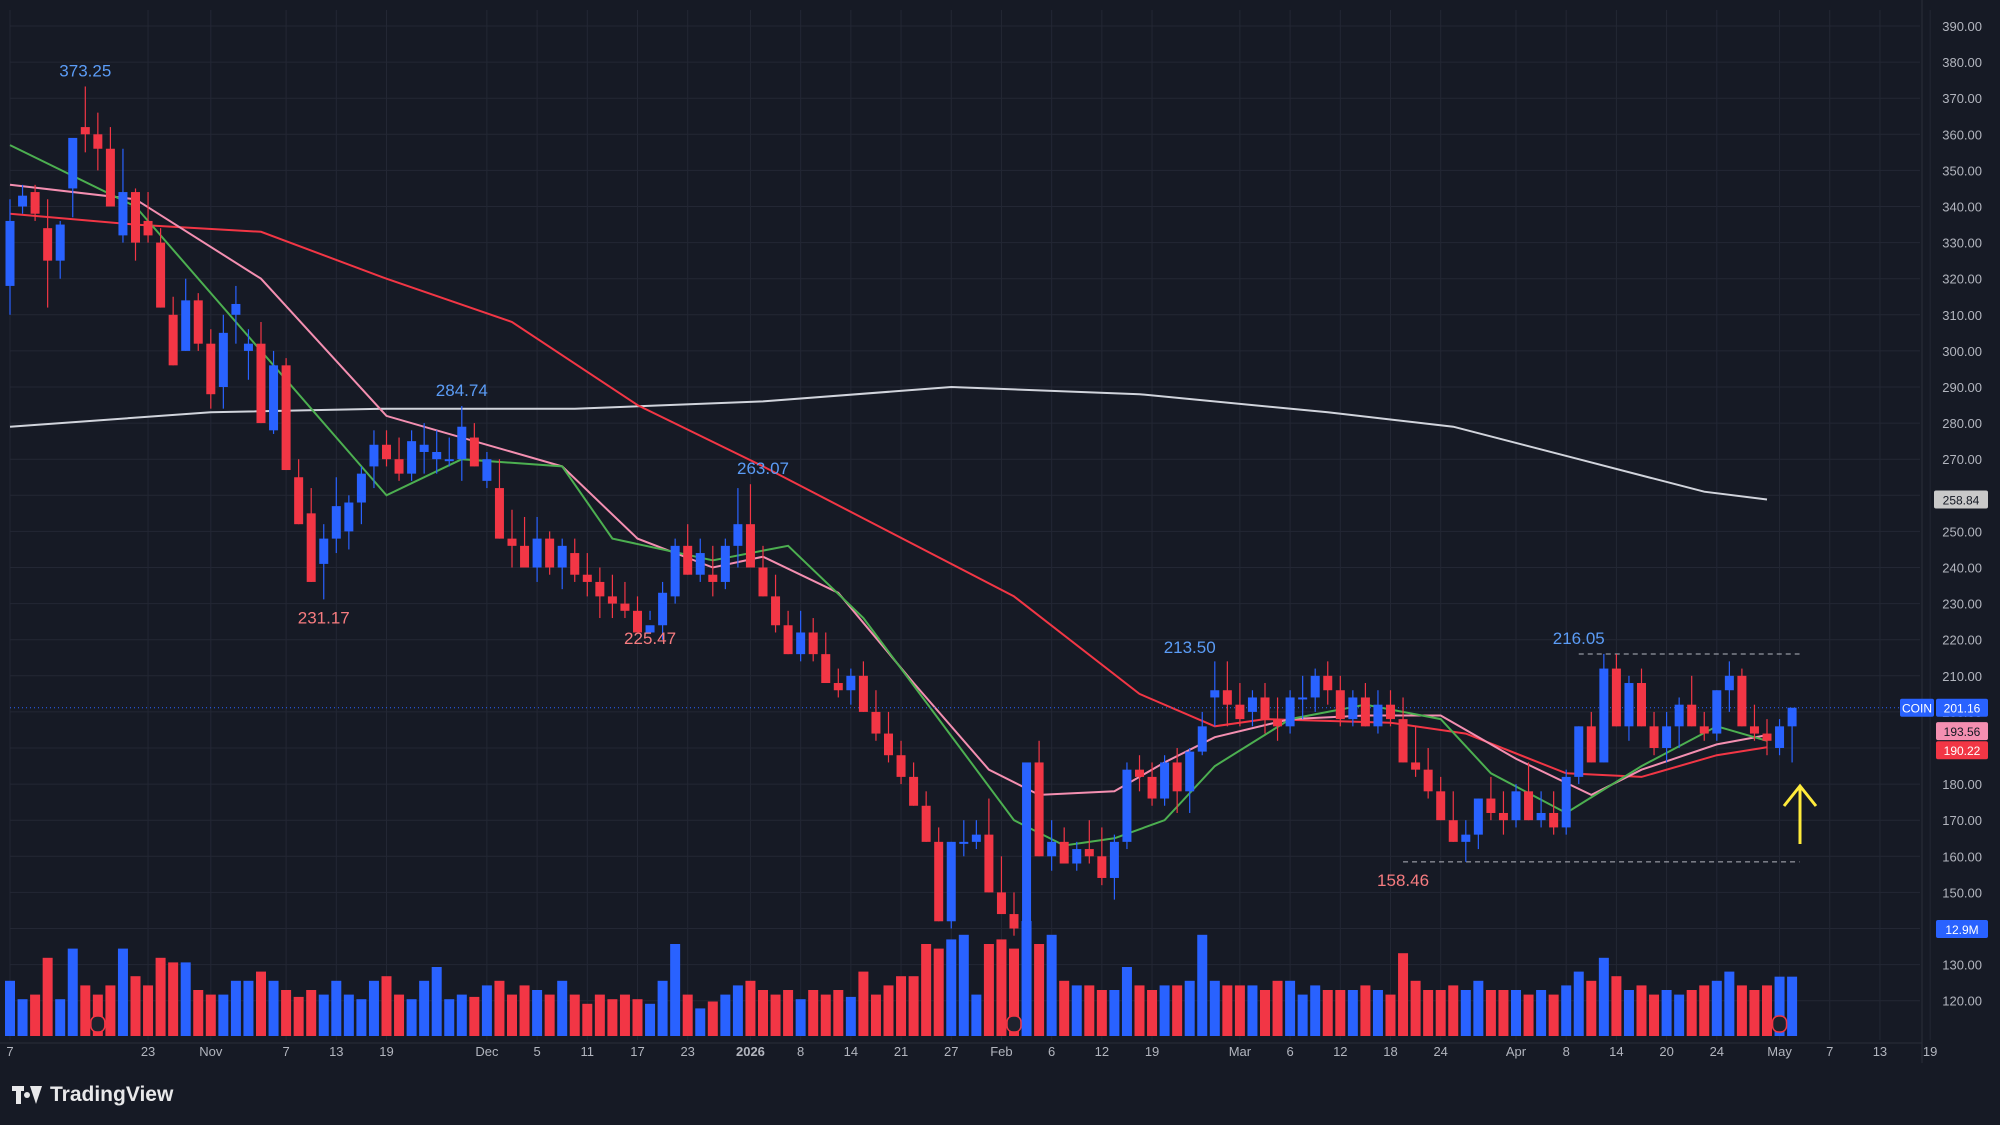 This screenshot has width=2000, height=1125. What do you see at coordinates (1962, 604) in the screenshot?
I see `price-tick-label: 230.00` at bounding box center [1962, 604].